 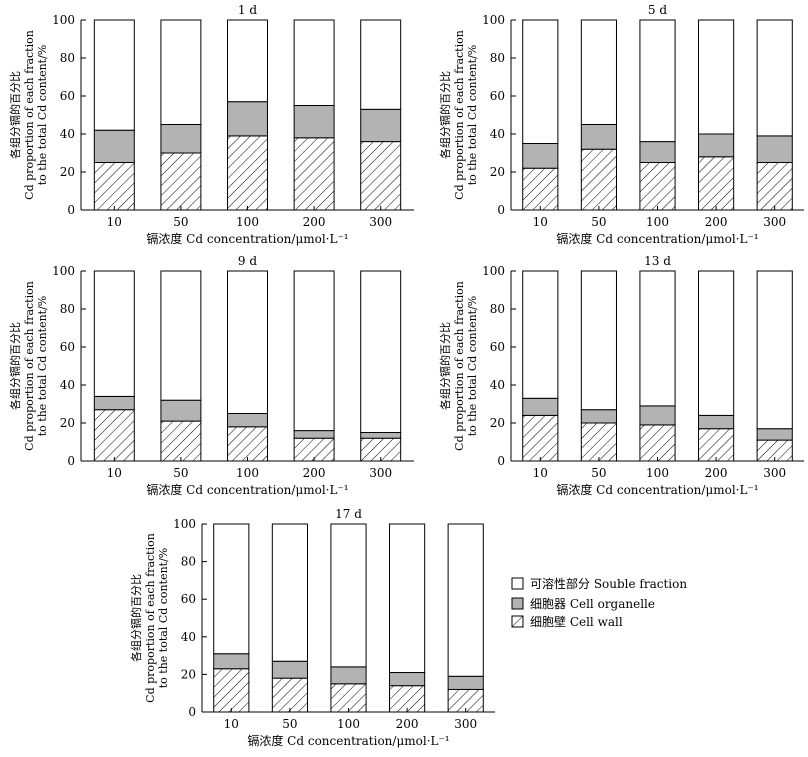 I want to click on legend-label-wall: 细胞壁 Cell wall, so click(x=576, y=621).